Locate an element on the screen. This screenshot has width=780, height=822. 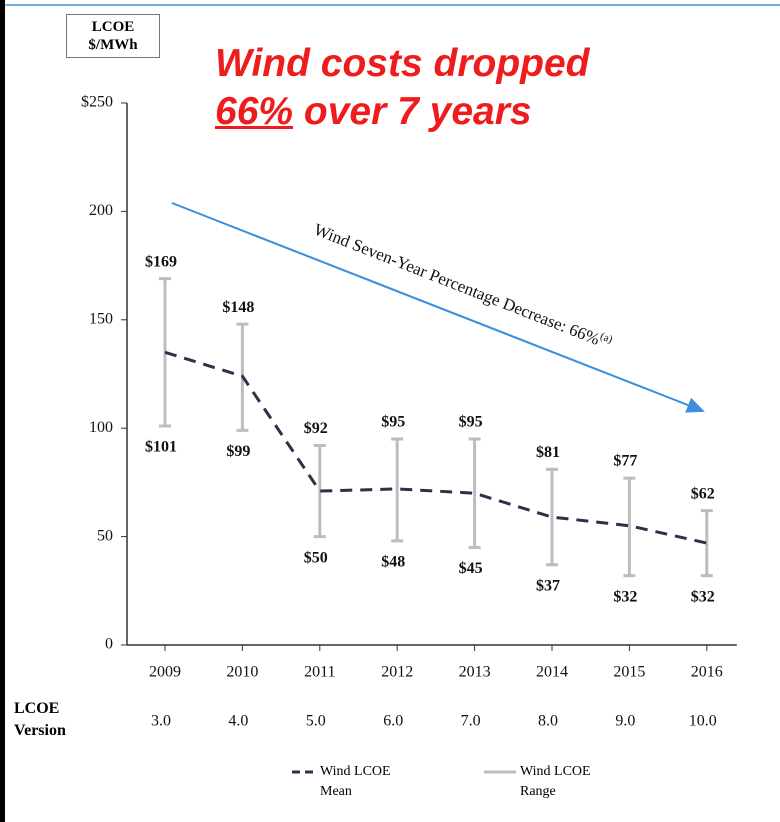
x-tick-label: 2011 is located at coordinates (319, 672).